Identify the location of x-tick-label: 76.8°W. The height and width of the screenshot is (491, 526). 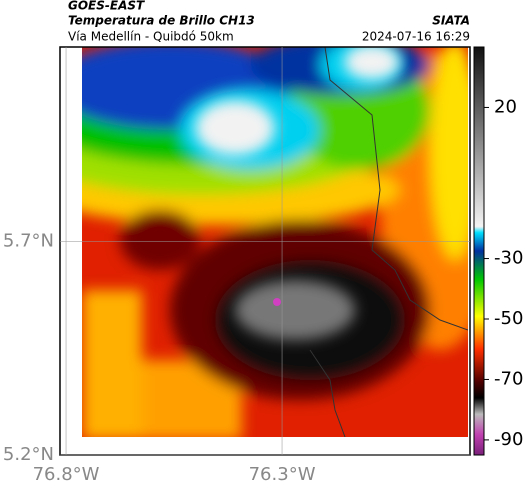
(66, 474).